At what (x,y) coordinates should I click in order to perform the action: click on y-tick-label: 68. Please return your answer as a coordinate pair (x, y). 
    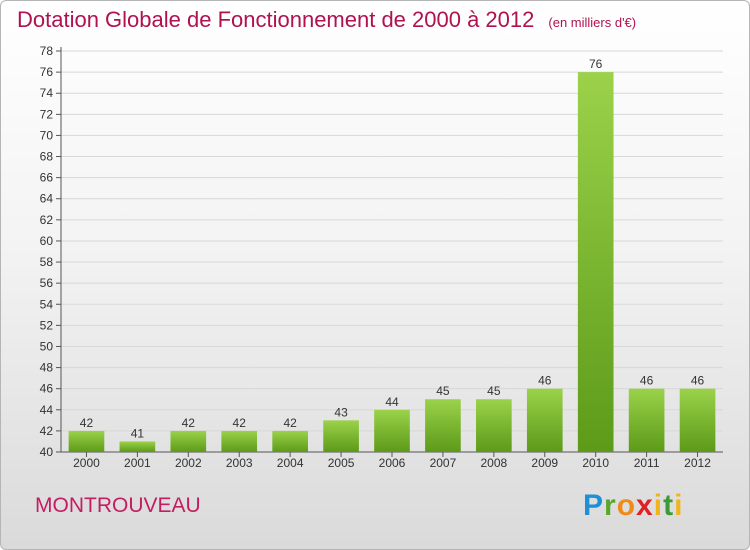
    Looking at the image, I should click on (47, 157).